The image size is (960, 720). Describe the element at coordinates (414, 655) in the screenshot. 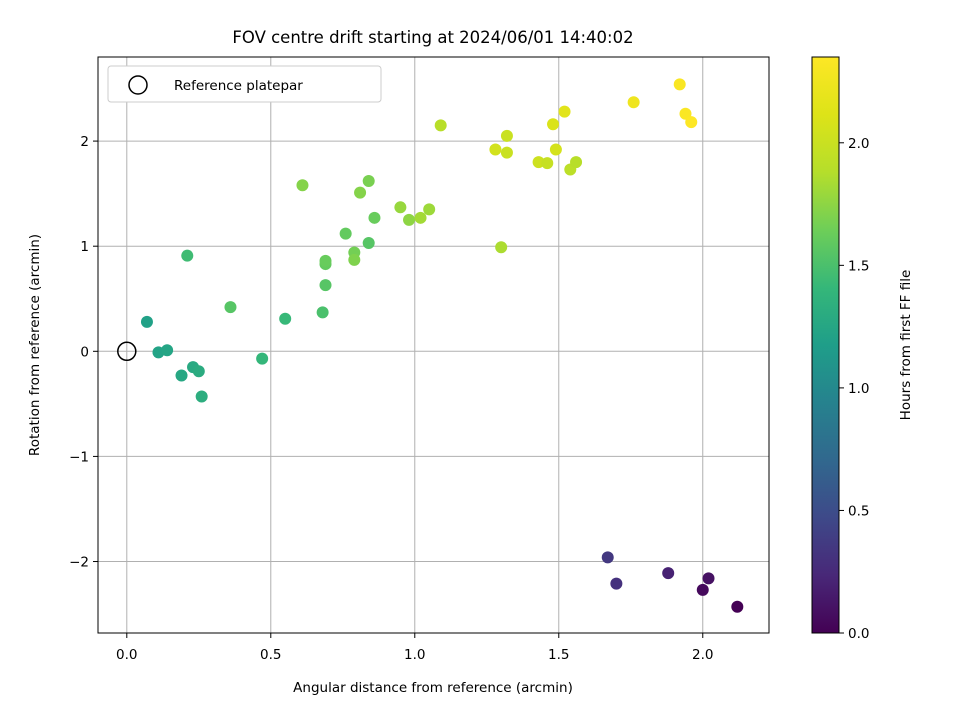

I see `x-tick-label: 1.0` at that location.